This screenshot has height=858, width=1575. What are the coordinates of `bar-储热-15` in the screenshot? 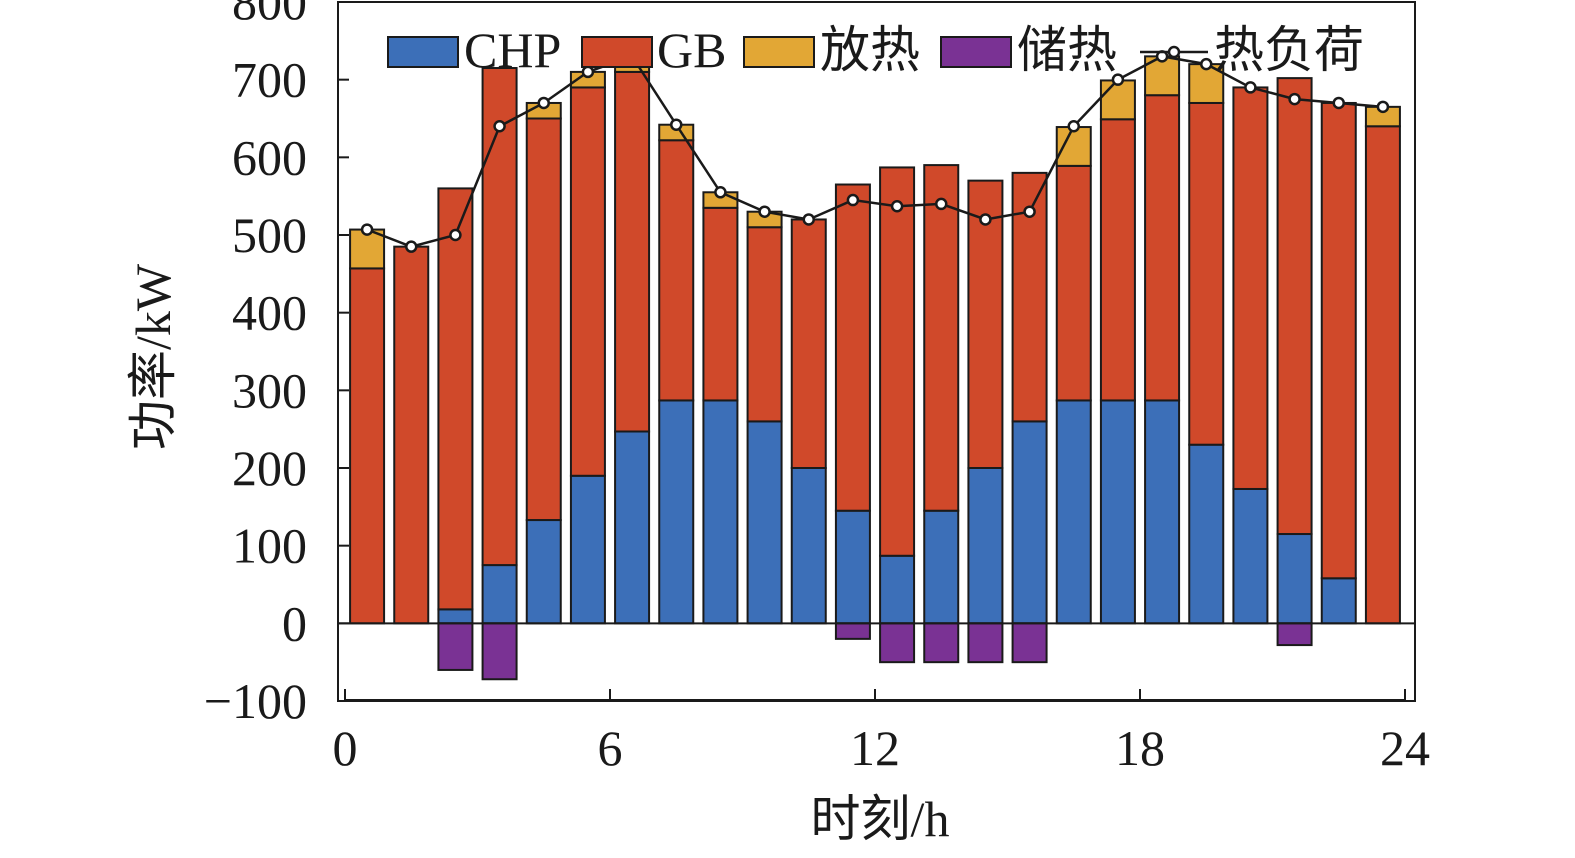 It's located at (985, 643).